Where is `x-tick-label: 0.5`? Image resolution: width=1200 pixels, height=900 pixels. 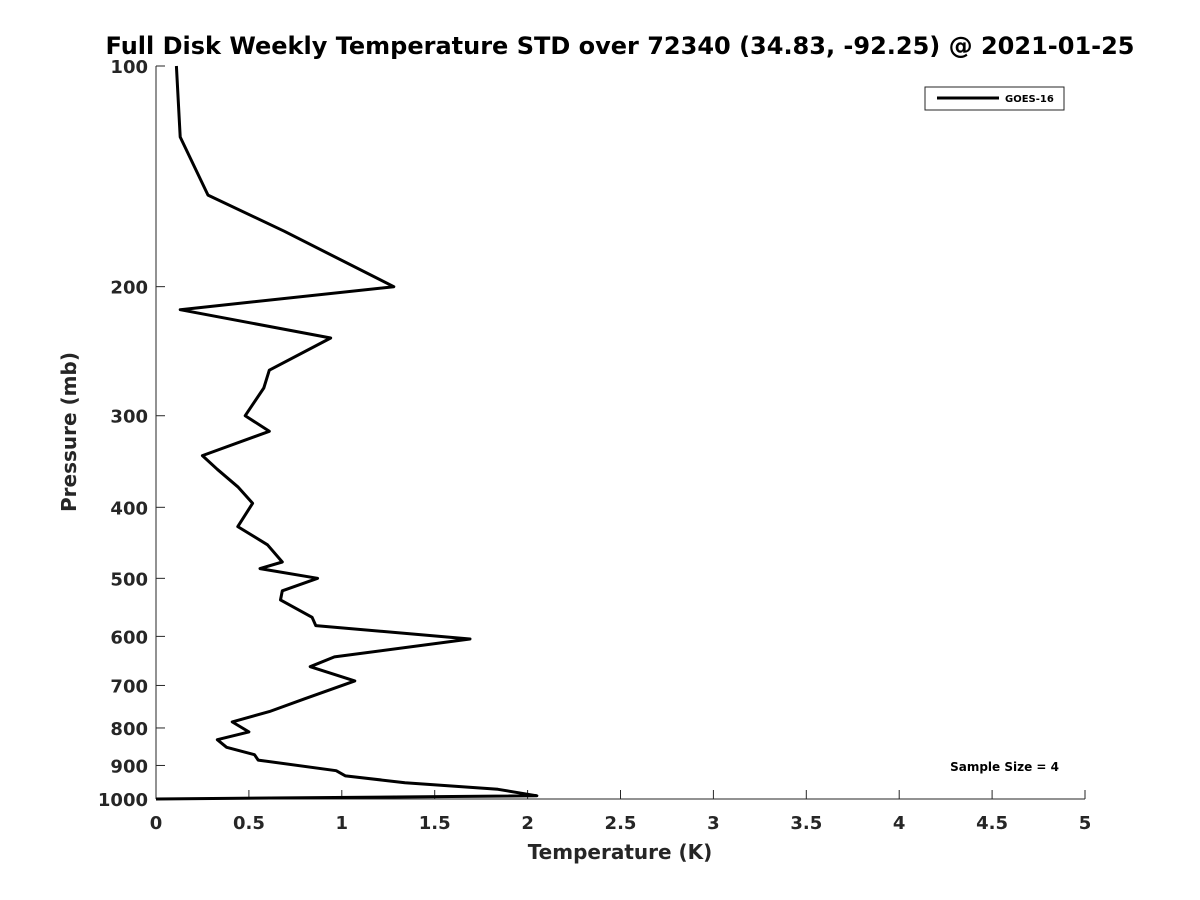 x-tick-label: 0.5 is located at coordinates (249, 823).